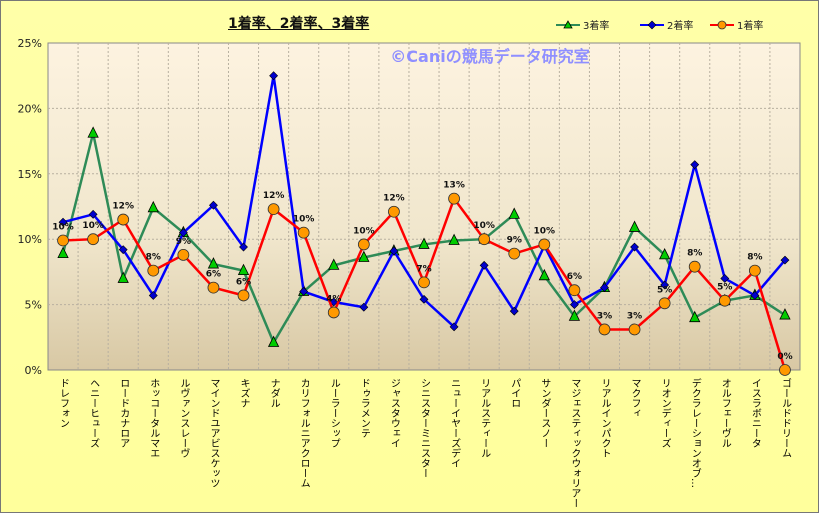 The image size is (819, 513). Describe the element at coordinates (574, 443) in the screenshot. I see `x-tick-label: マジェスティックウォリアー` at that location.